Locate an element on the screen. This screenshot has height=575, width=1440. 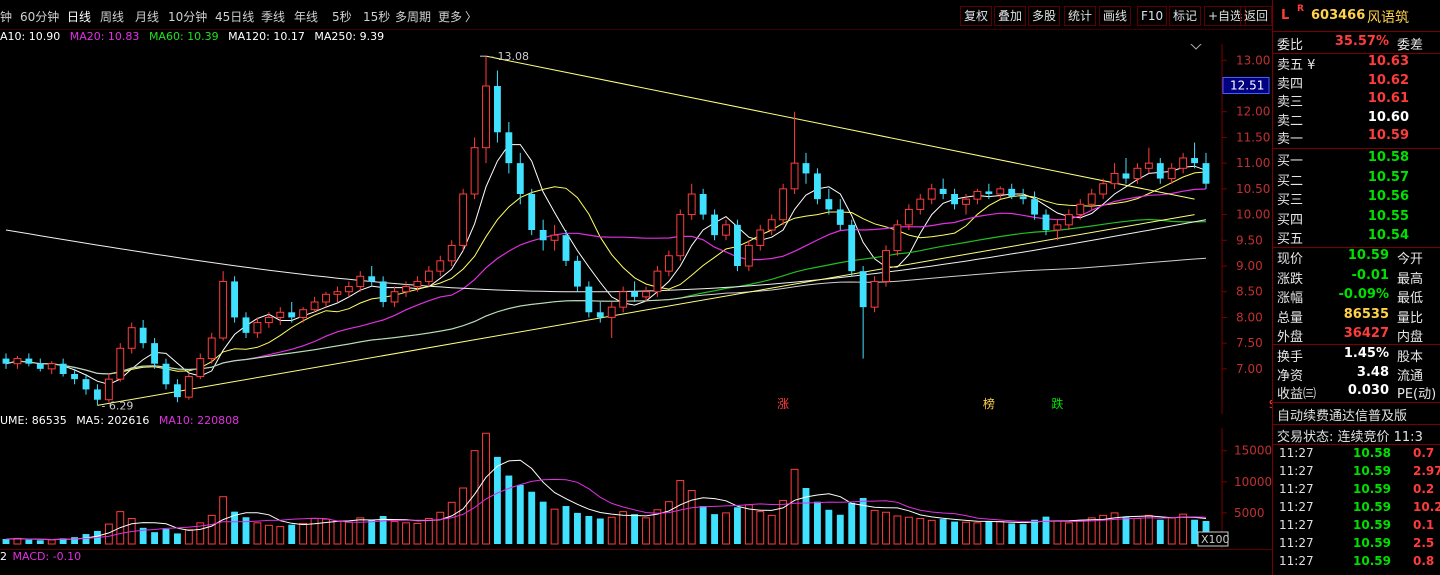
tick-volume: 2.97 is located at coordinates (1426, 471).